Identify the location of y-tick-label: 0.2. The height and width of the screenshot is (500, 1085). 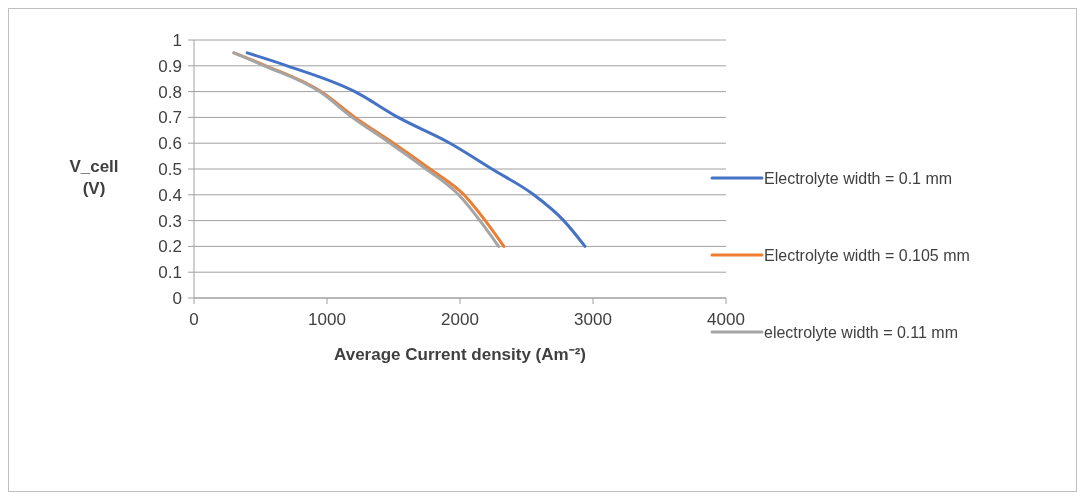
(170, 247).